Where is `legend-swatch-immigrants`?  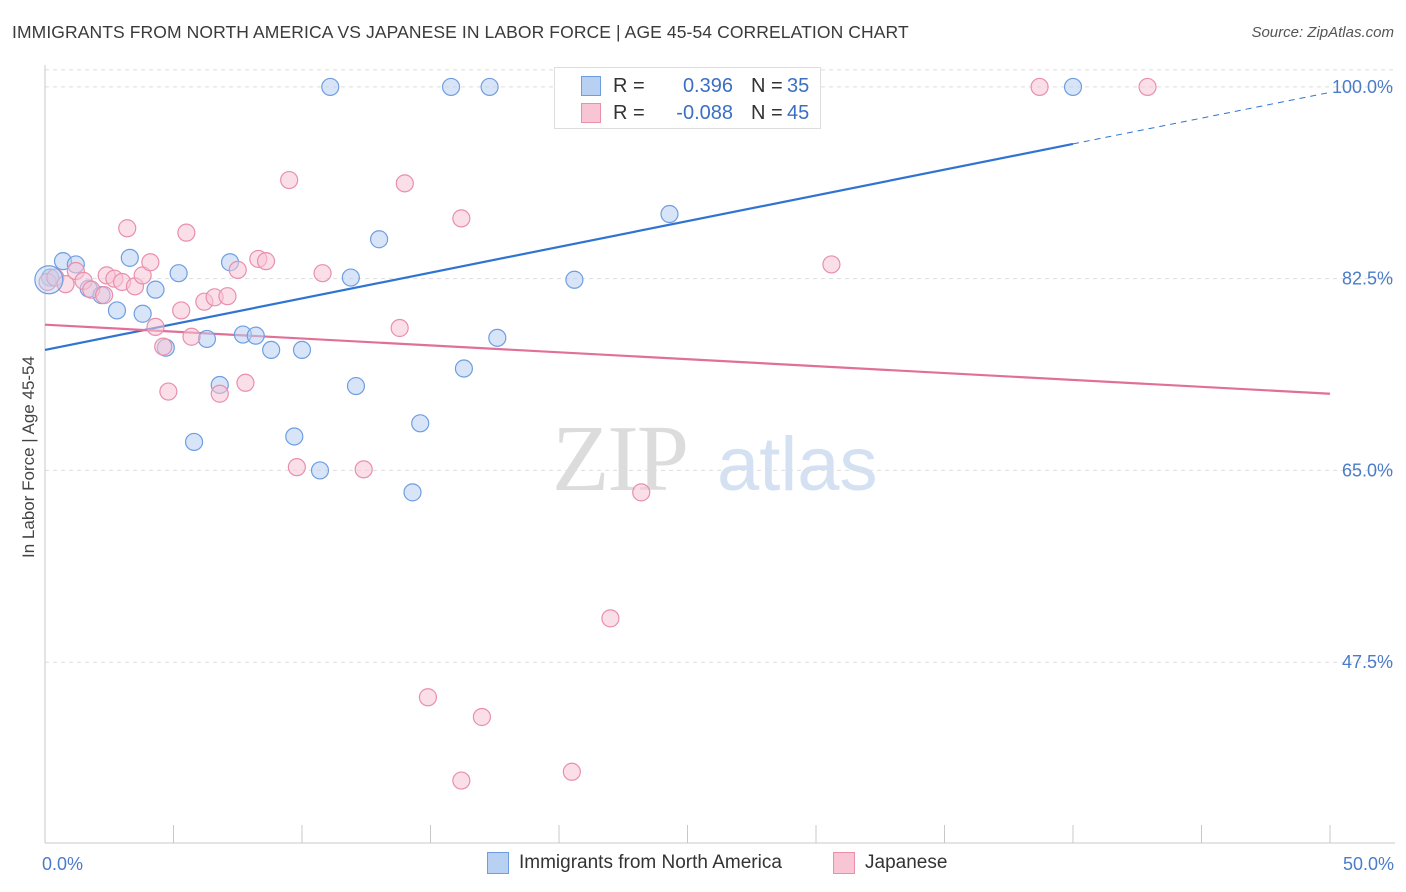 legend-swatch-immigrants is located at coordinates (498, 863).